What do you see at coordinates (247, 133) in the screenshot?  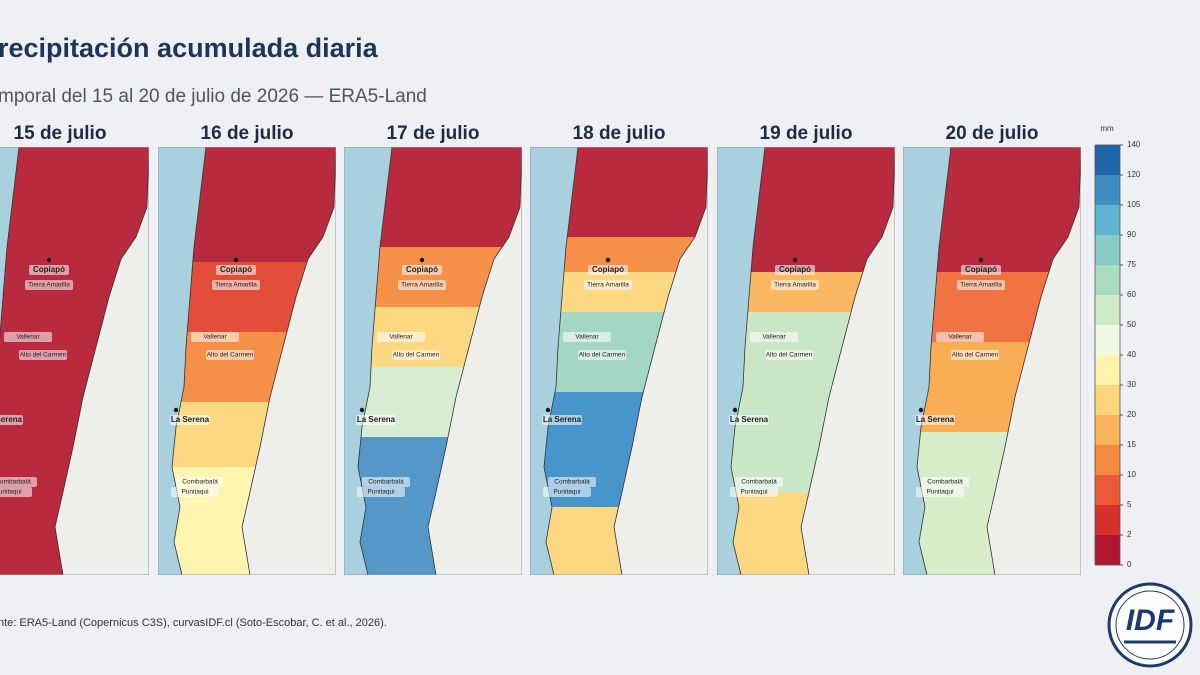 I see `panel-title: 16 de julio` at bounding box center [247, 133].